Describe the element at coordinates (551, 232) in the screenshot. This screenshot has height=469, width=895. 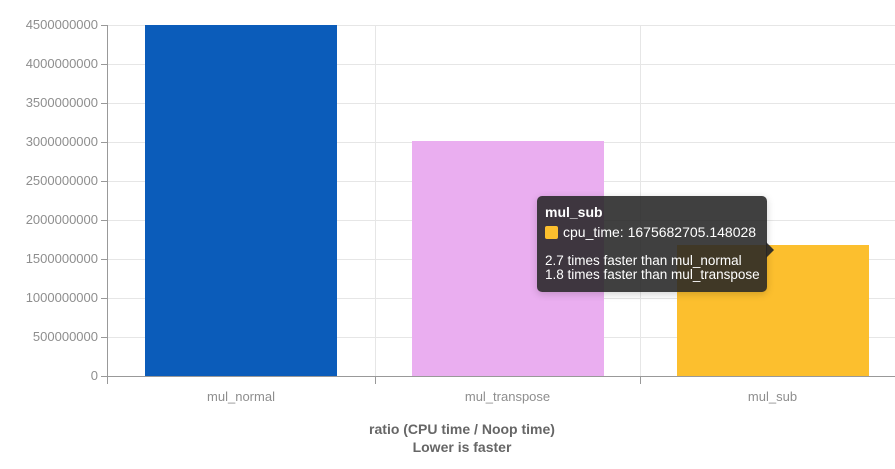
I see `series-swatch-icon` at that location.